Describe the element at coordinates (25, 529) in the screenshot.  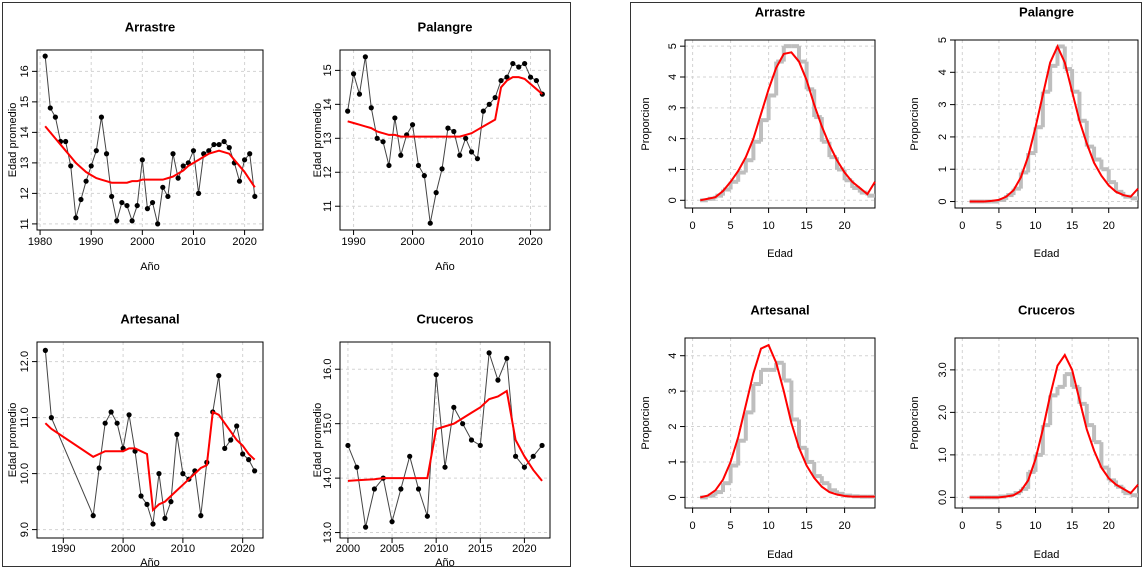
I see `y-tick-label: 9.0` at that location.